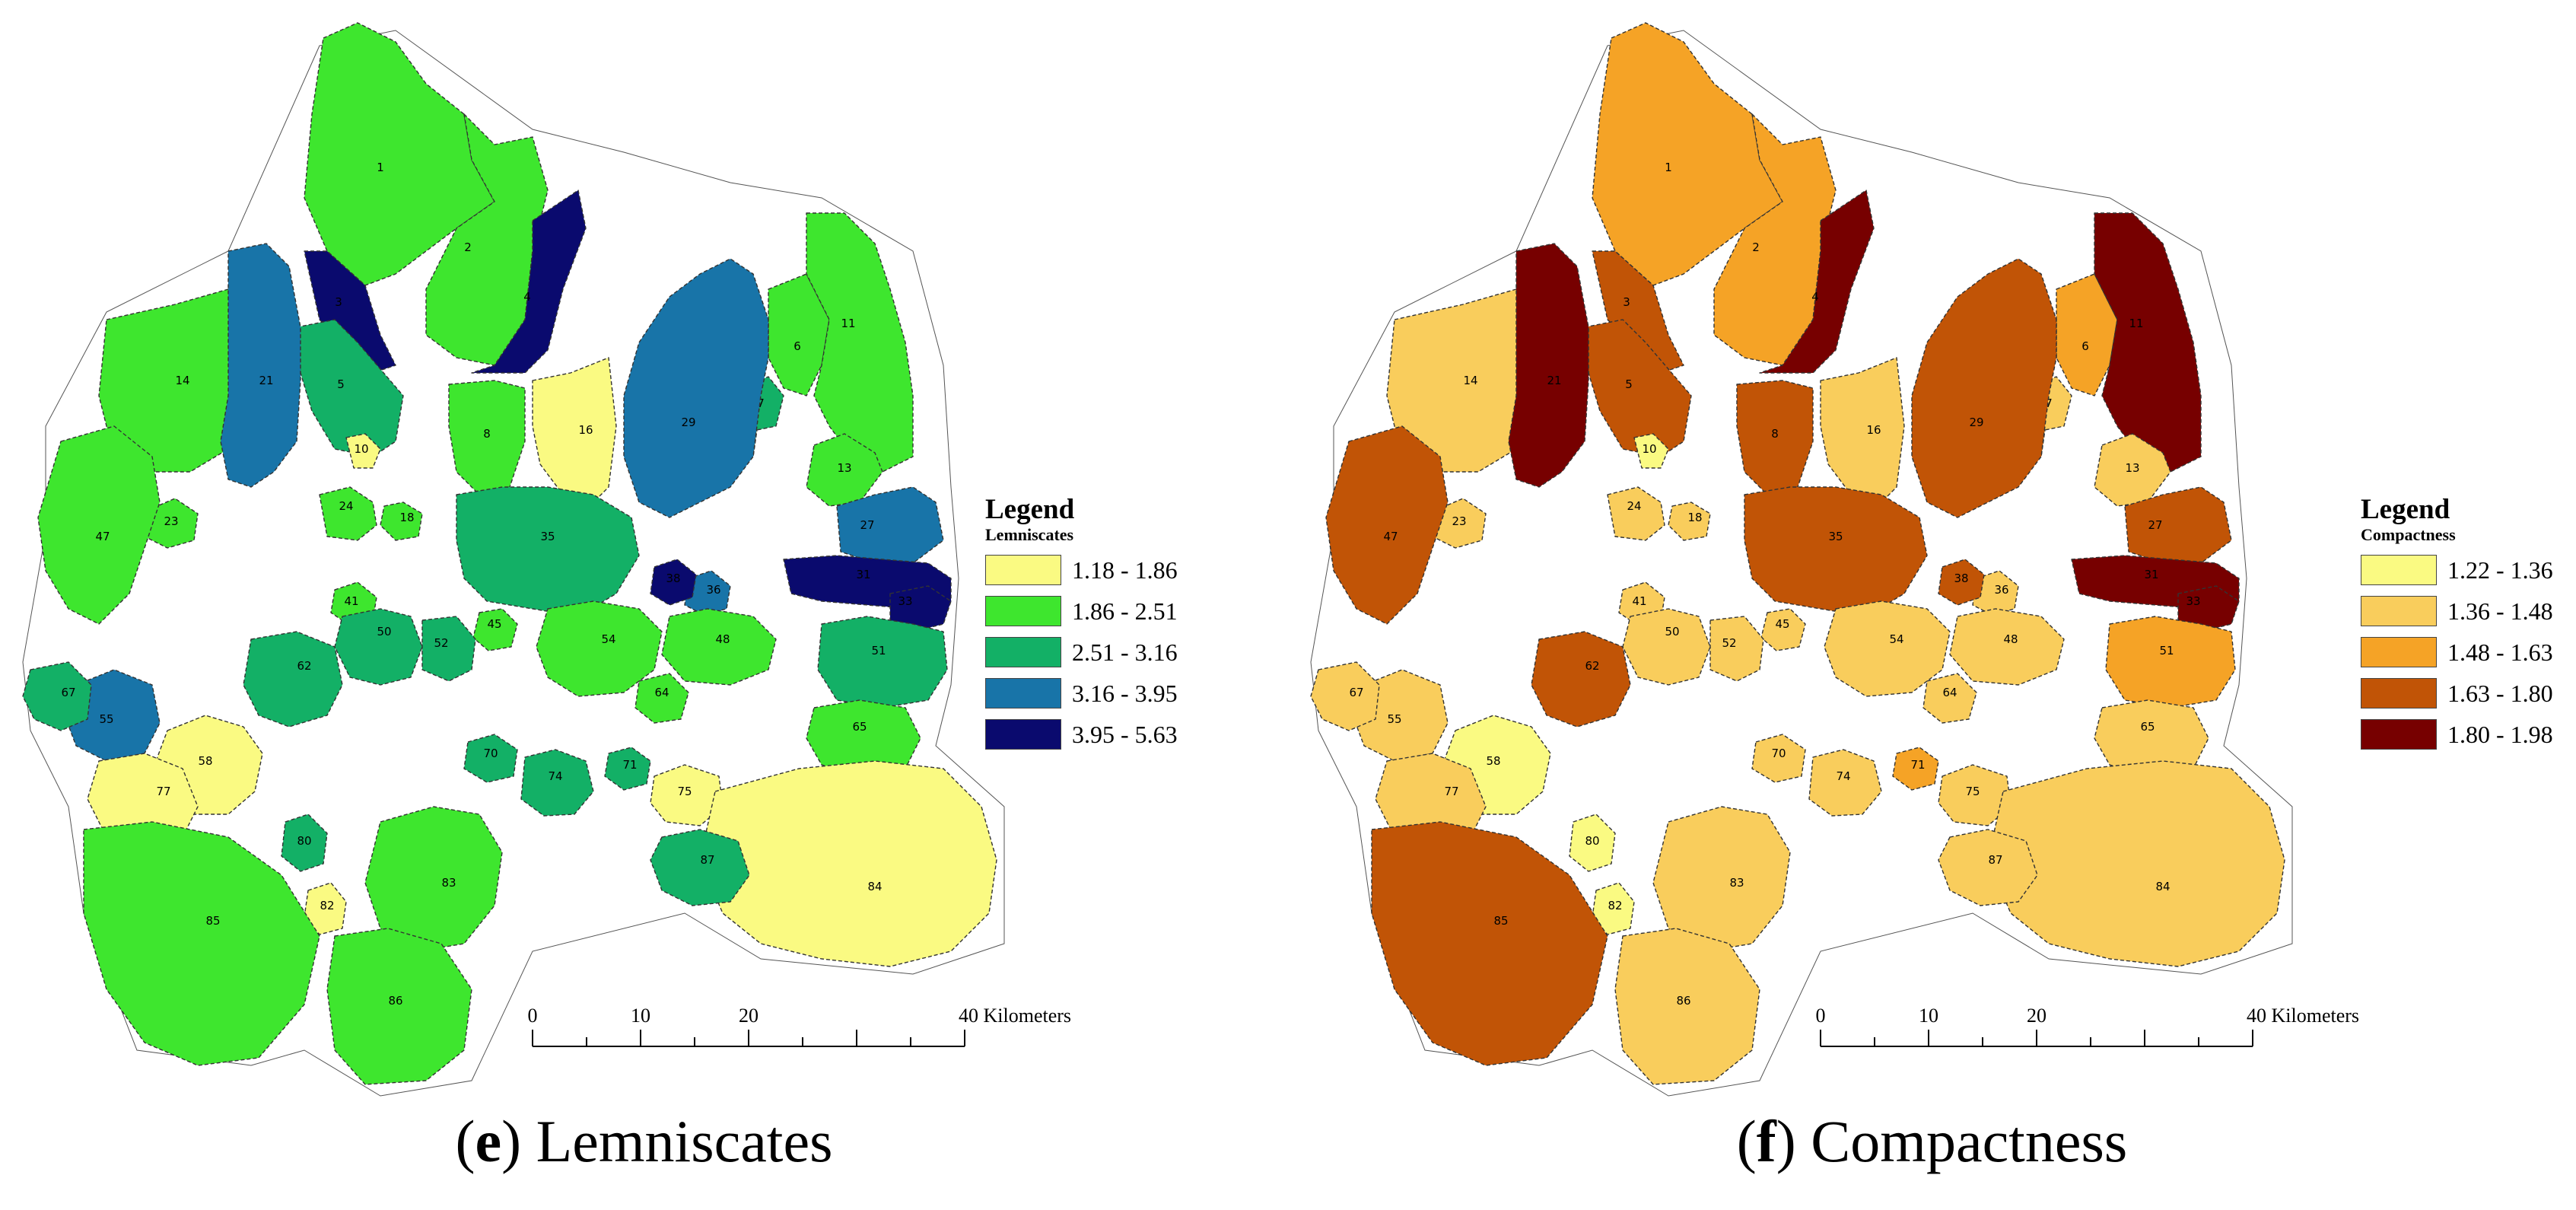 Image resolution: width=2576 pixels, height=1210 pixels. Describe the element at coordinates (2408, 535) in the screenshot. I see `legend-subtitle: Compactness` at that location.